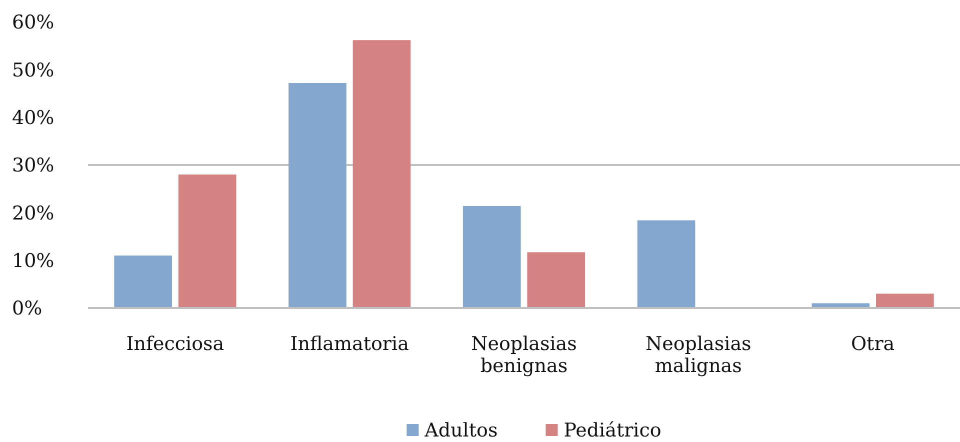  Describe the element at coordinates (33, 70) in the screenshot. I see `y-tick-label: 50%` at that location.